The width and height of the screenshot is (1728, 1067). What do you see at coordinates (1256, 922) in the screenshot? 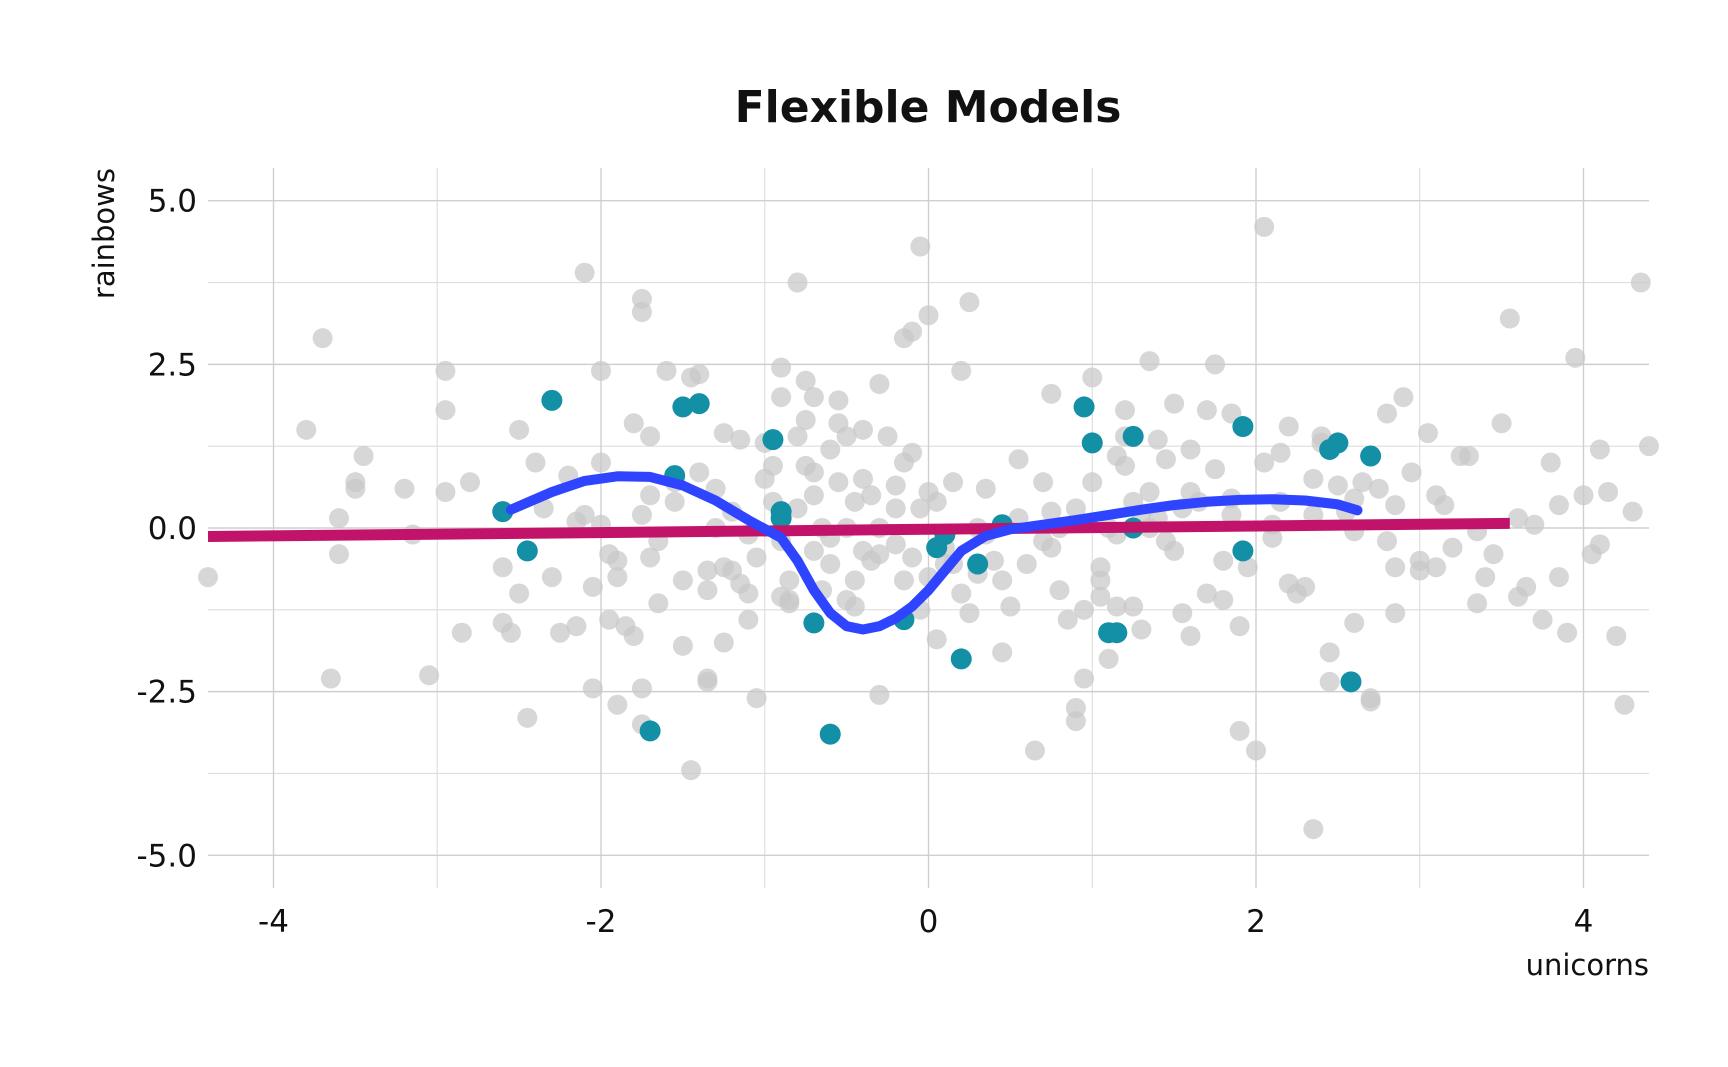
I see `x-tick-label: 2` at bounding box center [1256, 922].